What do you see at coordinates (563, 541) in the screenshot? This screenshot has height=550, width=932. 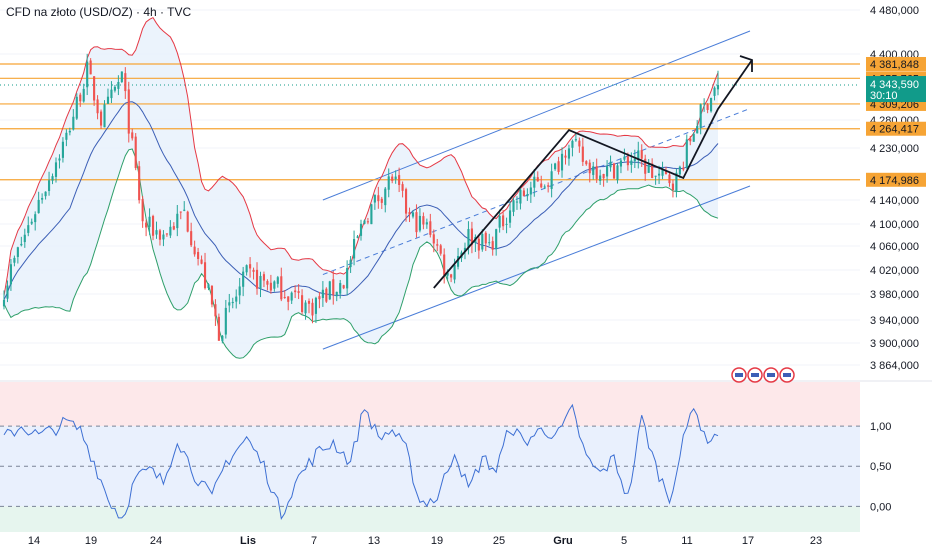 I see `time-axis-tick: Gru` at bounding box center [563, 541].